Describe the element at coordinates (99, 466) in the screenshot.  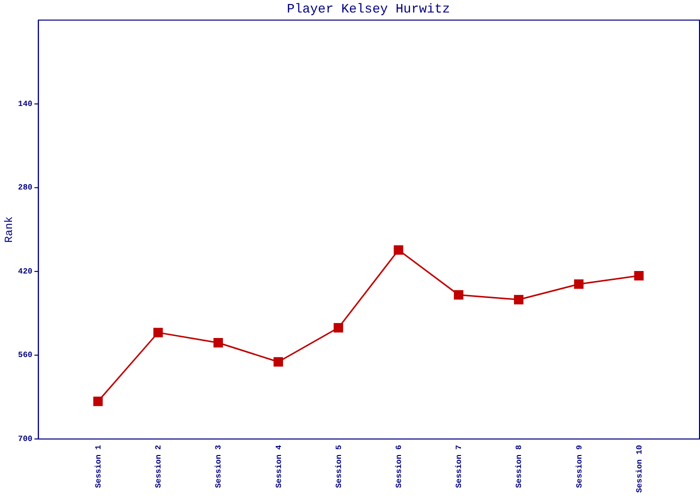
I see `x-tick-label: Session 1` at that location.